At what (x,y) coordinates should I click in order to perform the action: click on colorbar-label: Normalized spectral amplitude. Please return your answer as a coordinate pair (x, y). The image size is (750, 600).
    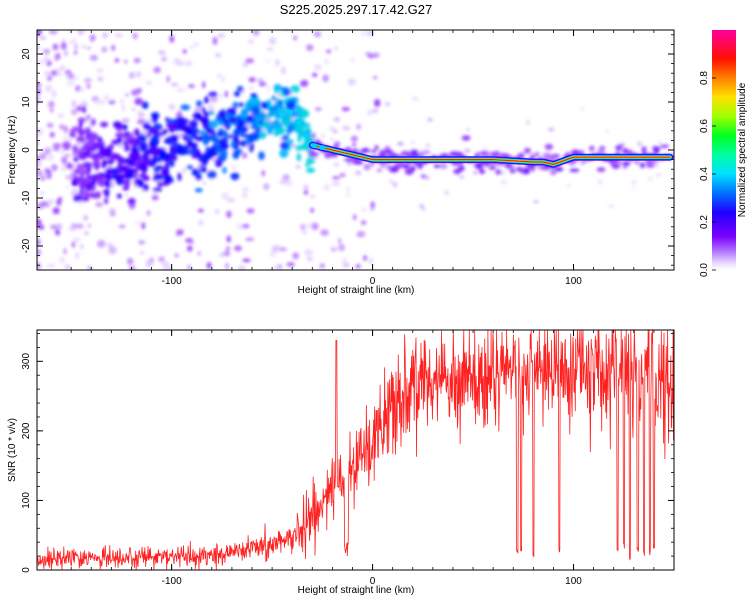
    Looking at the image, I should click on (742, 149).